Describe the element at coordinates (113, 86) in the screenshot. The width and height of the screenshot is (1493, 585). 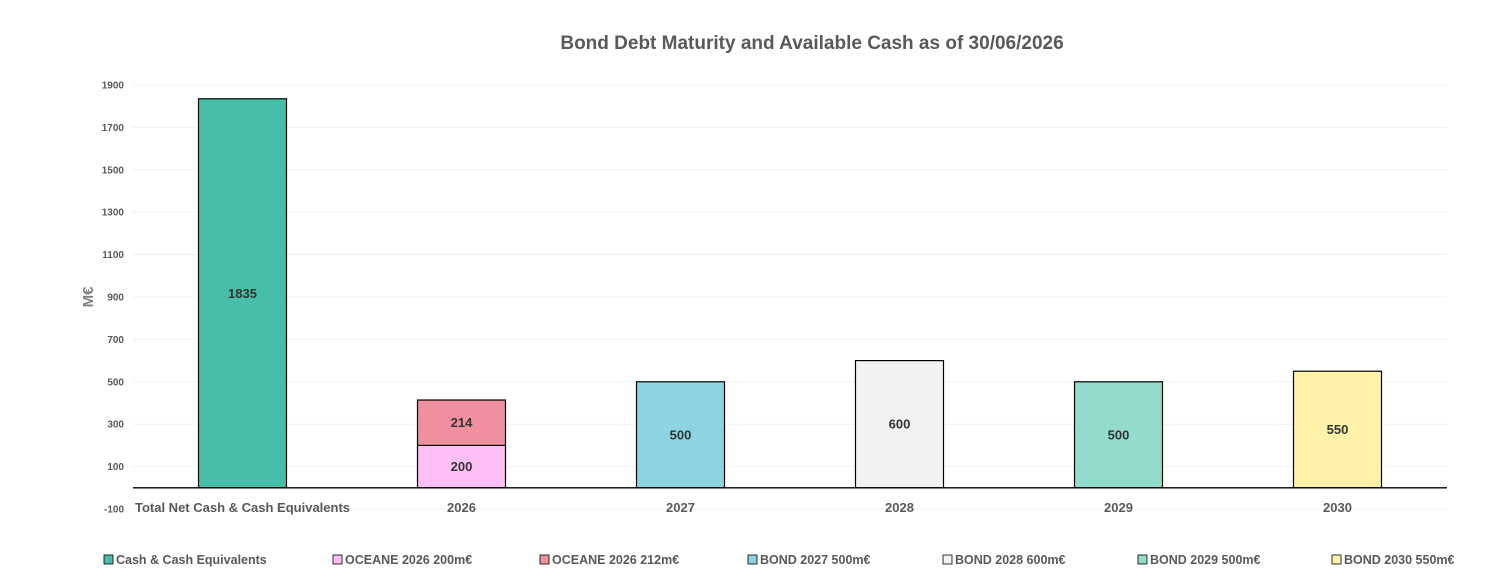
I see `y-tick-label: 1900` at that location.